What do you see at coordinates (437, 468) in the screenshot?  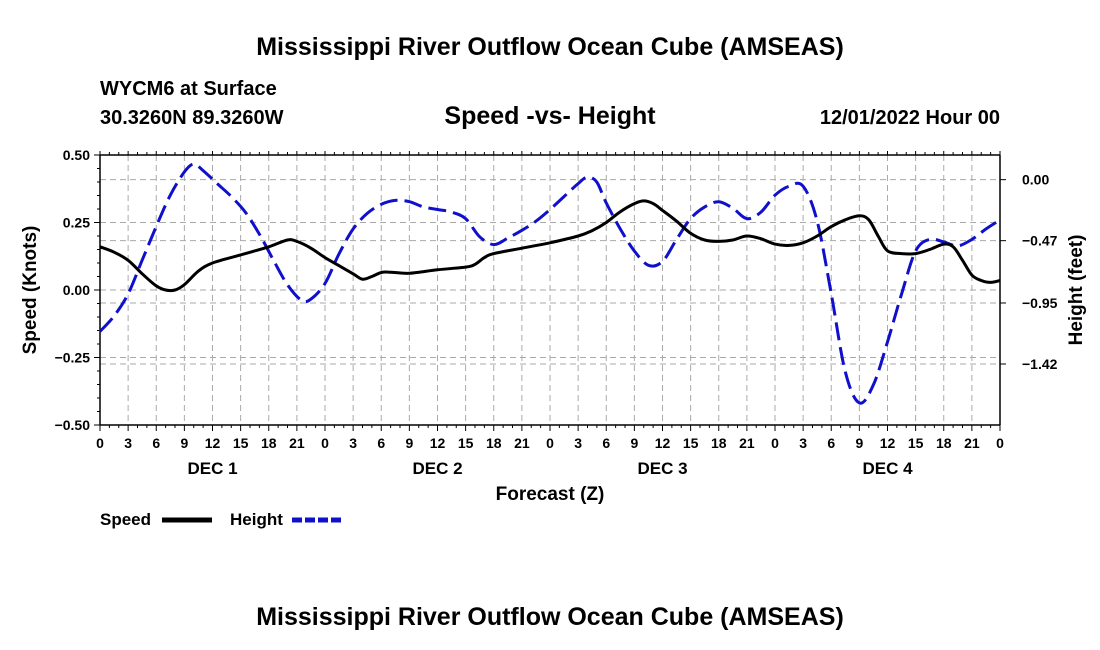 I see `day-label: DEC 2` at bounding box center [437, 468].